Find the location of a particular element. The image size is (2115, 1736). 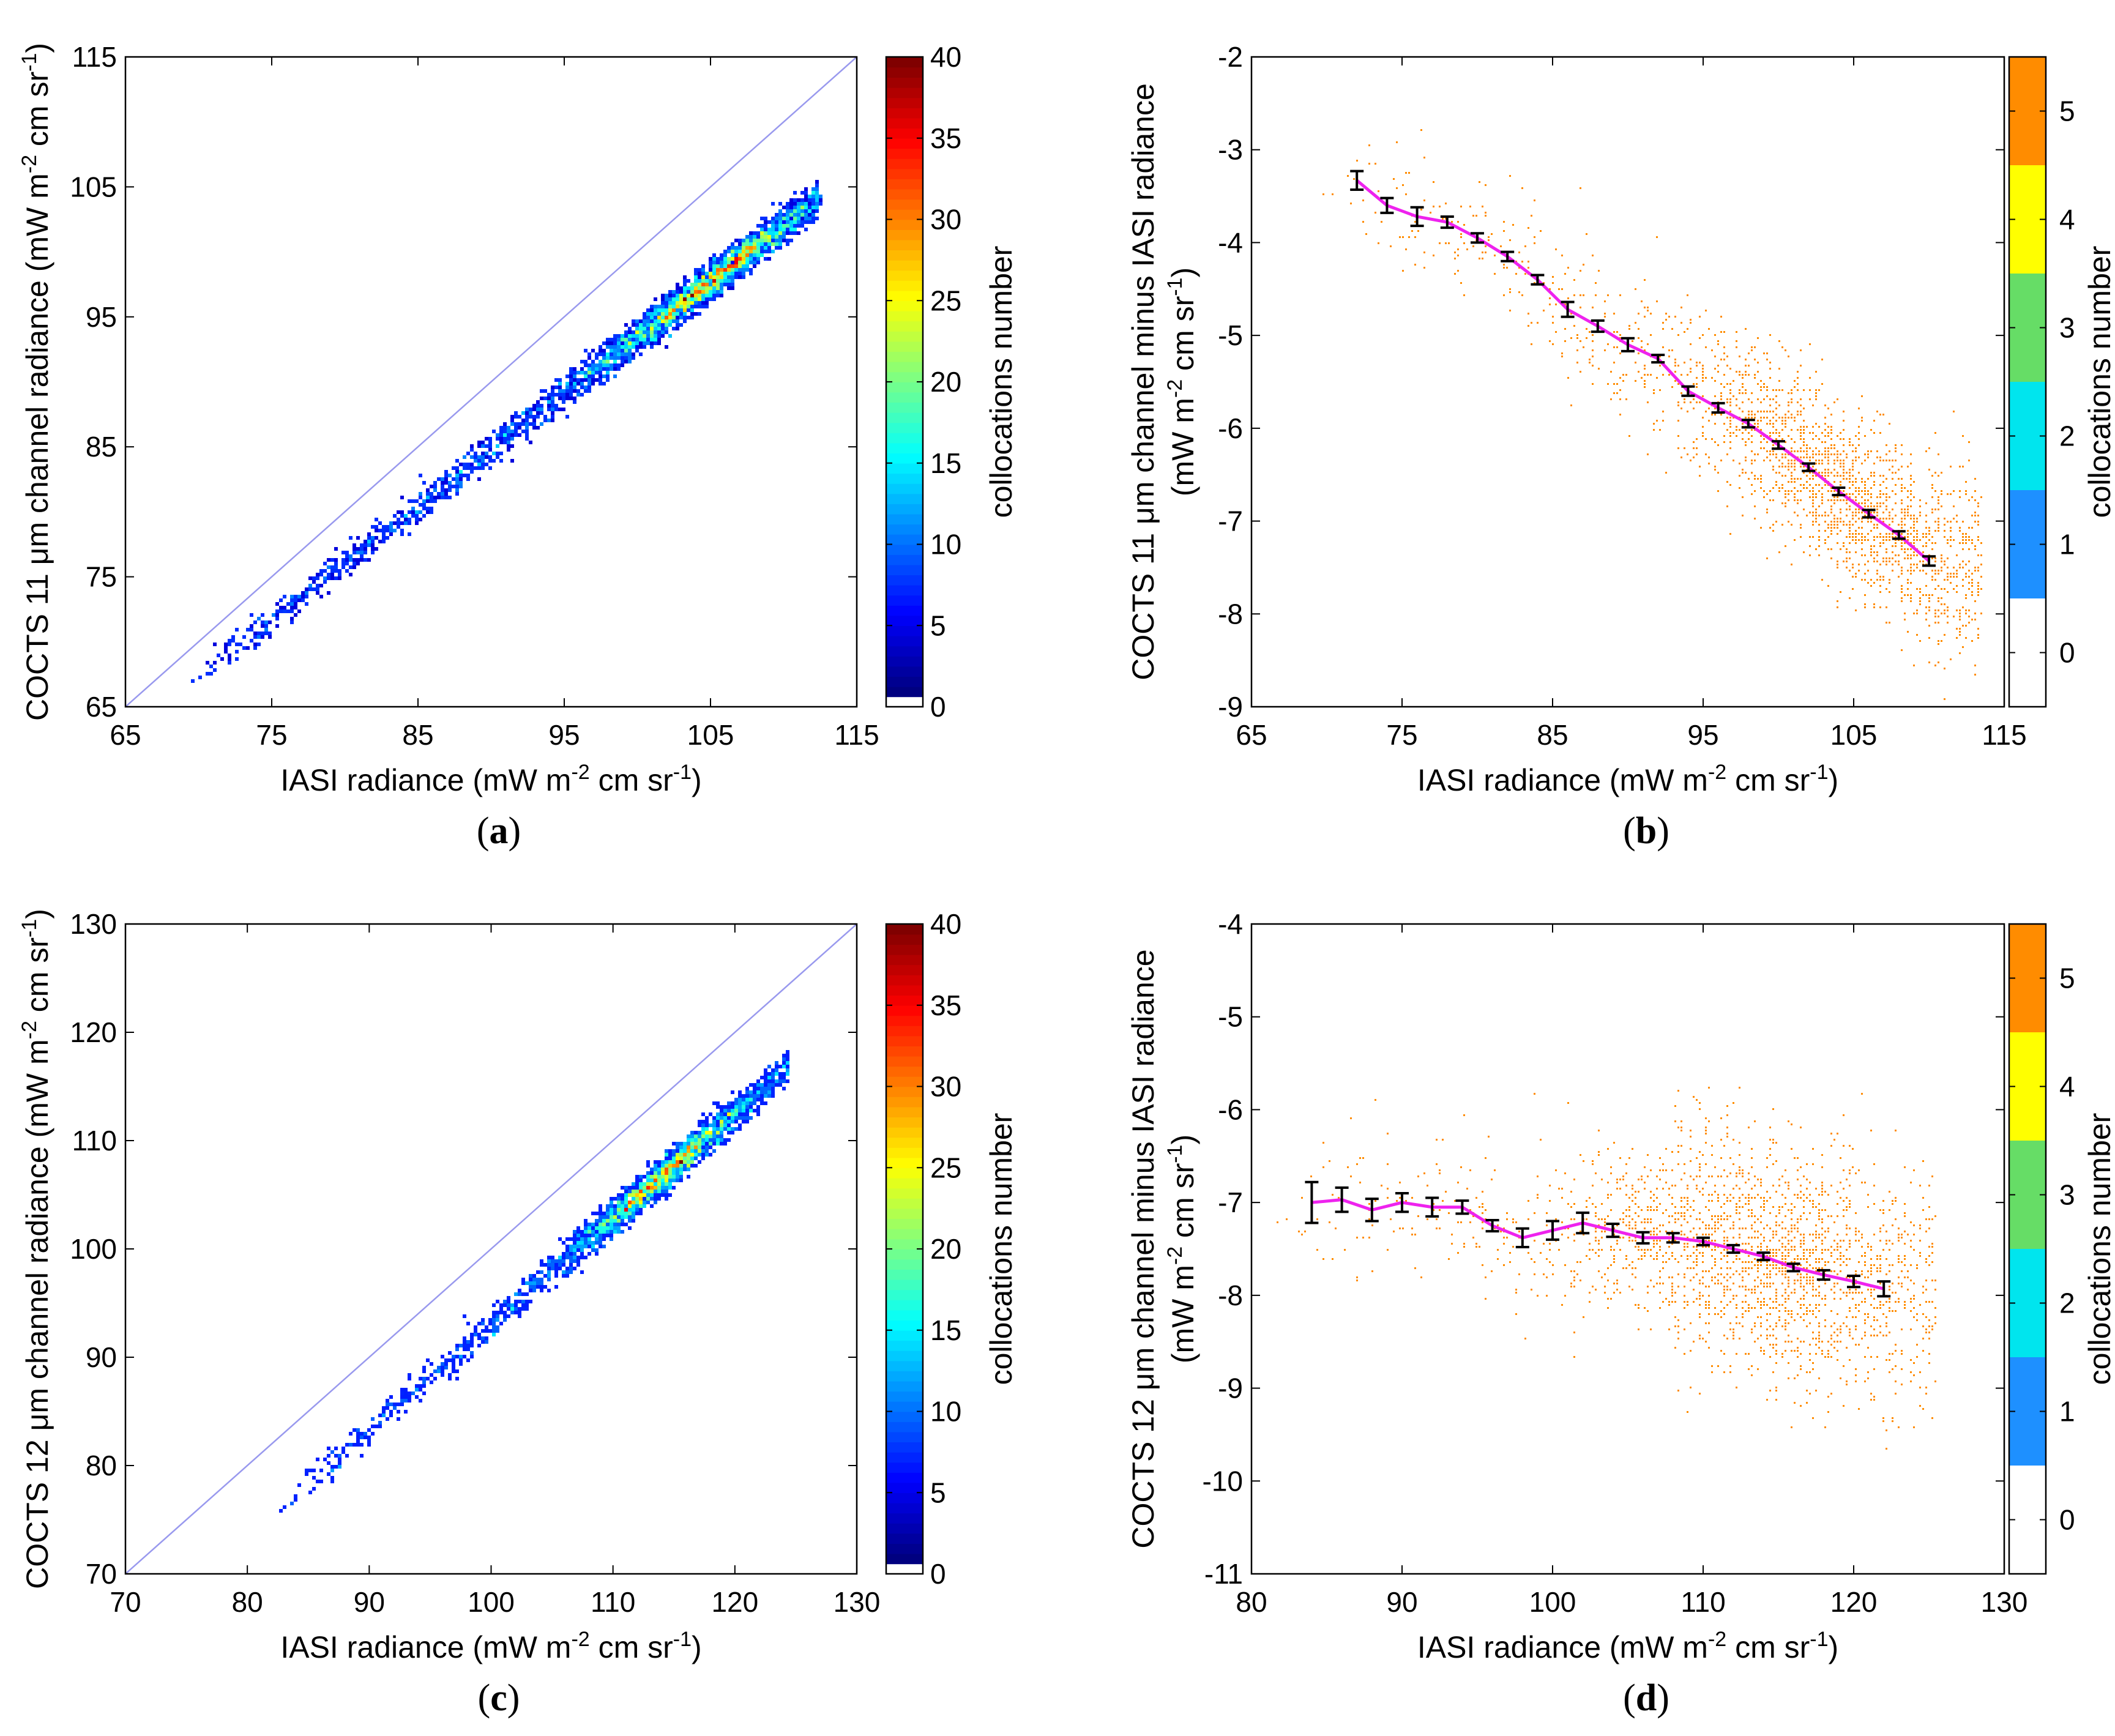

plot-area is located at coordinates (491, 1249).